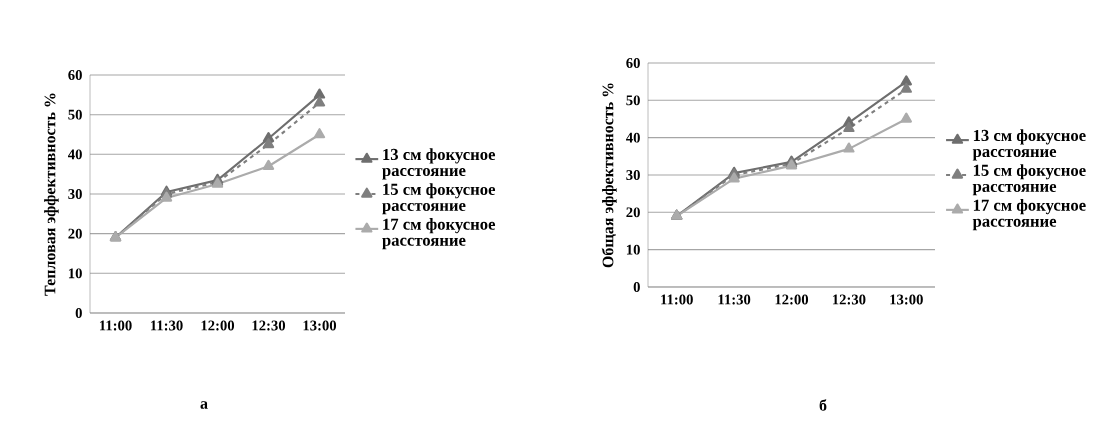 This screenshot has width=1096, height=423. What do you see at coordinates (823, 405) in the screenshot?
I see `text: б` at bounding box center [823, 405].